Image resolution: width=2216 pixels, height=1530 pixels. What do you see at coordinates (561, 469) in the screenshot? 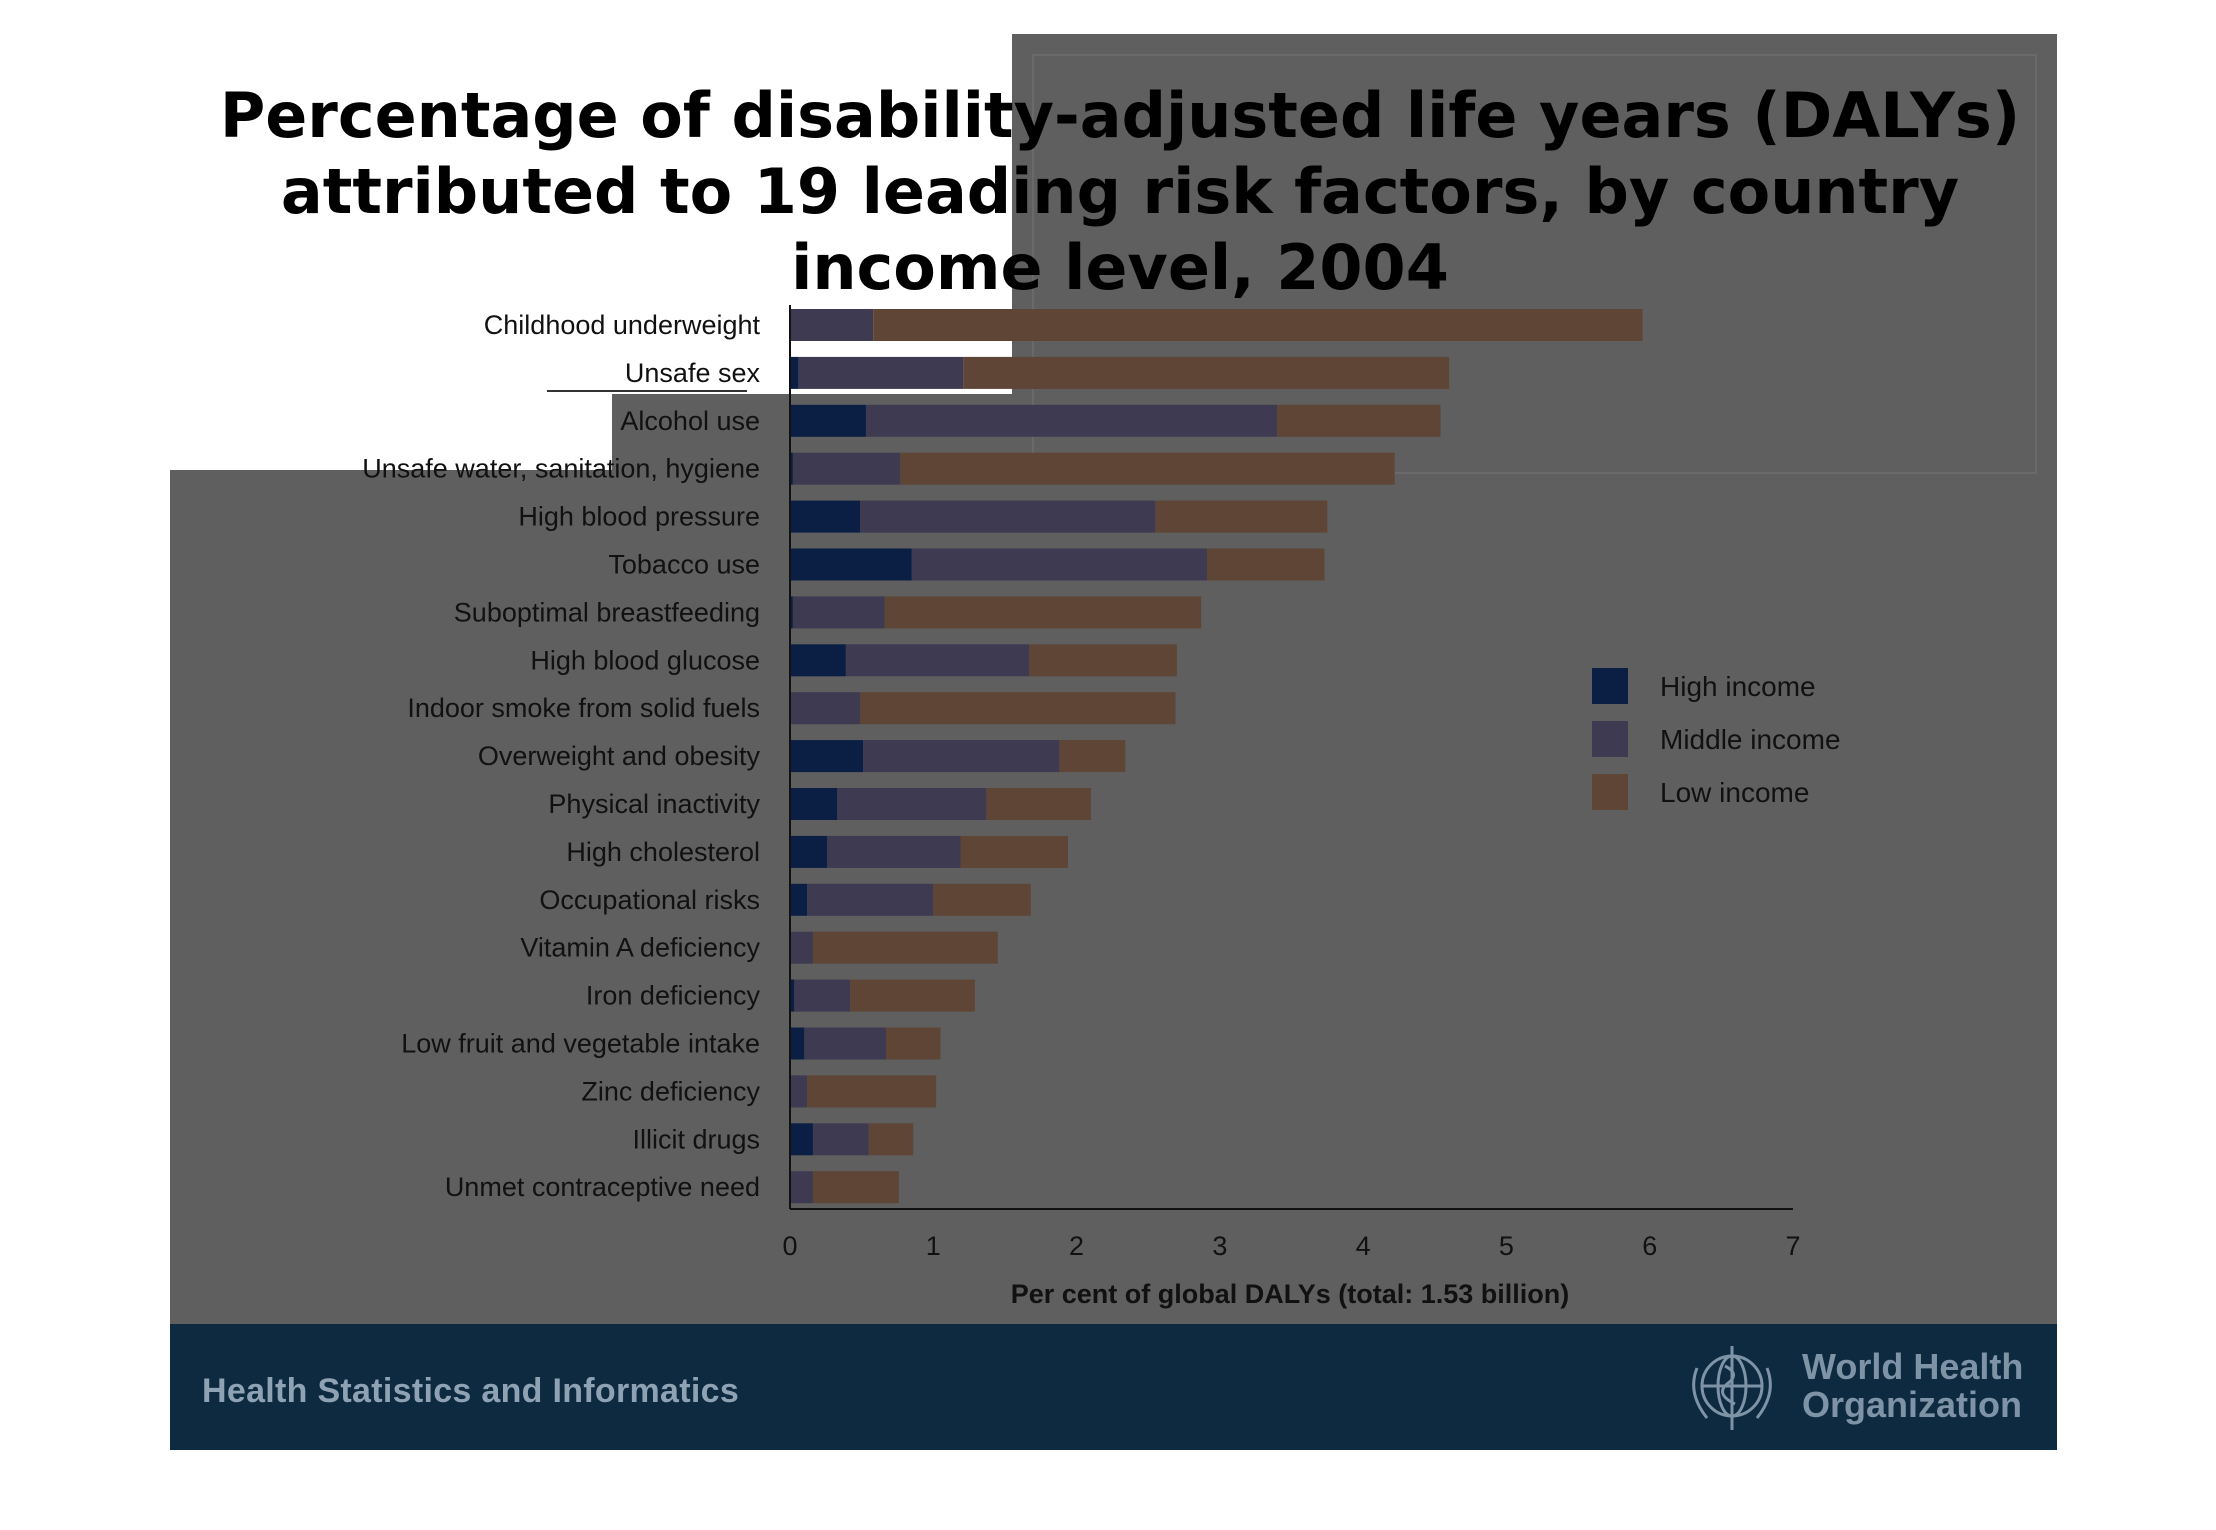
I see `category-label: Unsafe water, sanitation, hygiene` at bounding box center [561, 469].